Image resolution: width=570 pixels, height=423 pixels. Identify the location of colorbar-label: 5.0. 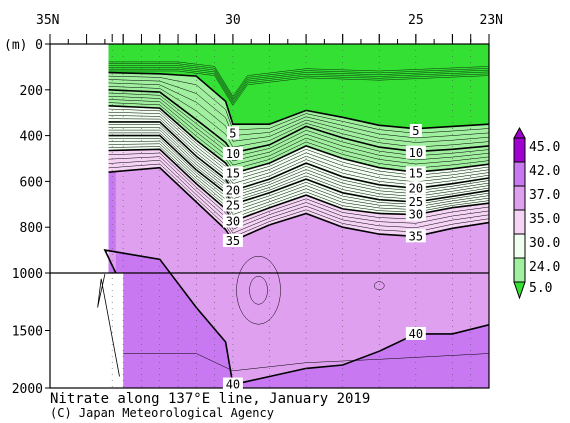
(540, 288).